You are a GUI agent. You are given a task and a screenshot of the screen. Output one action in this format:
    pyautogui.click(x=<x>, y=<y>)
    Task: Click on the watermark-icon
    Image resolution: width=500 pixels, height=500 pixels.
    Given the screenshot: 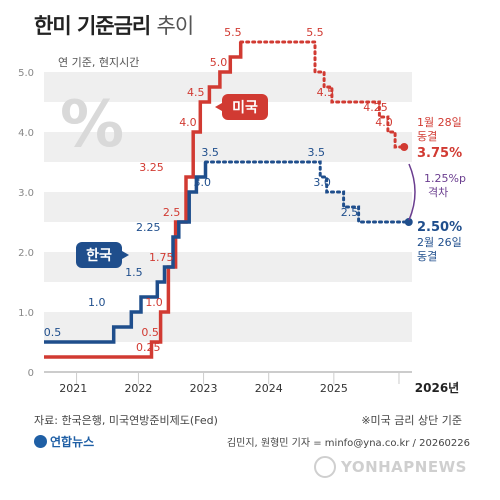 What is the action you would take?
    pyautogui.click(x=325, y=467)
    